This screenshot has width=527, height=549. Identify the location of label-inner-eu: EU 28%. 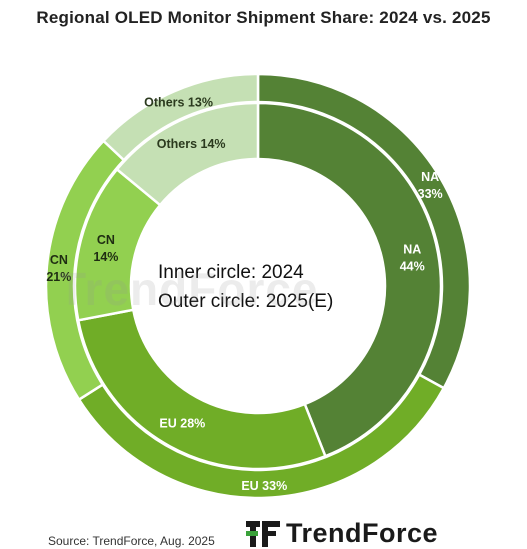
(182, 424).